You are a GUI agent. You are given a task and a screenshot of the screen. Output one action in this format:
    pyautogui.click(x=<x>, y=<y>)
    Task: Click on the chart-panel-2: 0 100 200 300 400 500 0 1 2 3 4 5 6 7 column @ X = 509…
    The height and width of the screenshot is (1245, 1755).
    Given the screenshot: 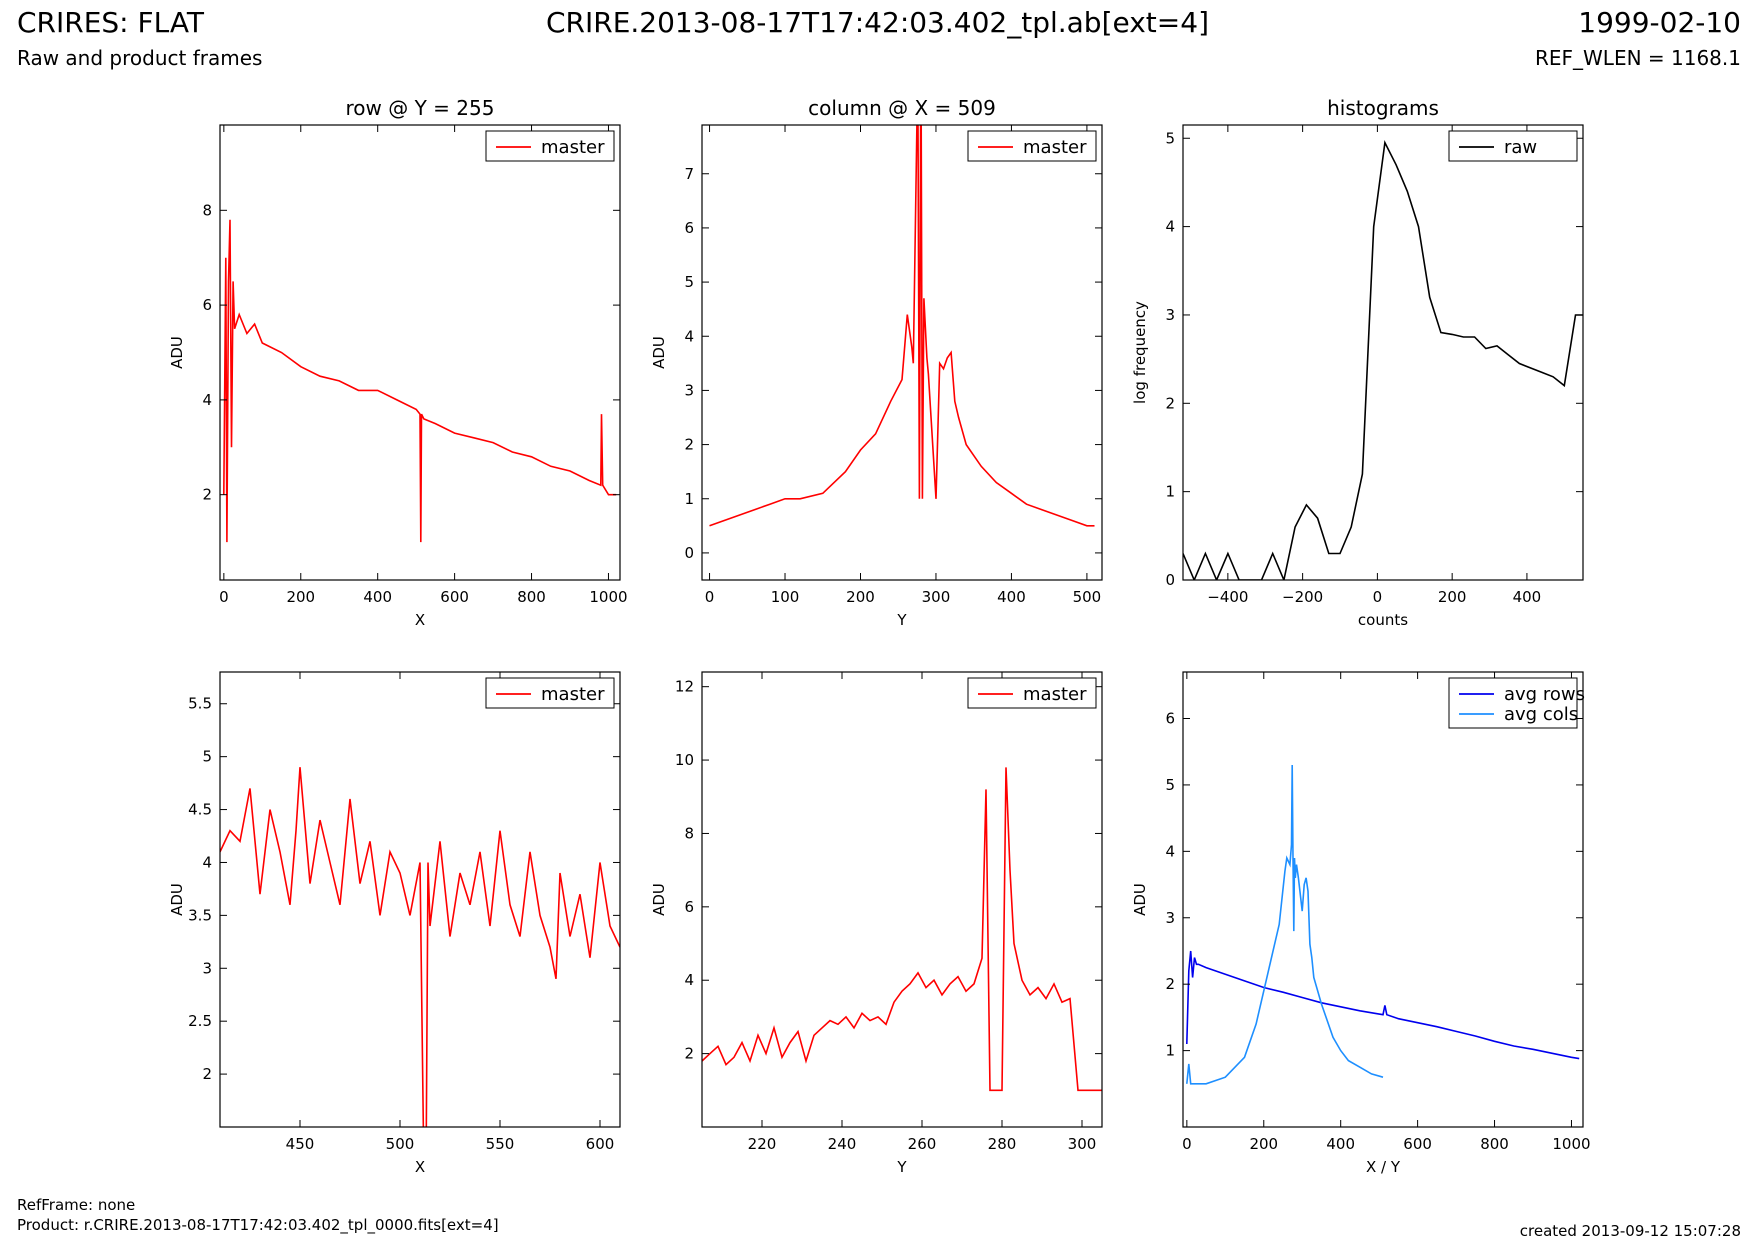 What is the action you would take?
    pyautogui.click(x=876, y=362)
    